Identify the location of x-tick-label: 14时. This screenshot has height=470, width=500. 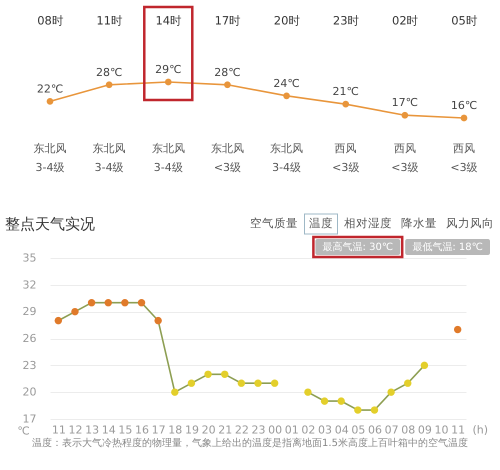
(168, 21).